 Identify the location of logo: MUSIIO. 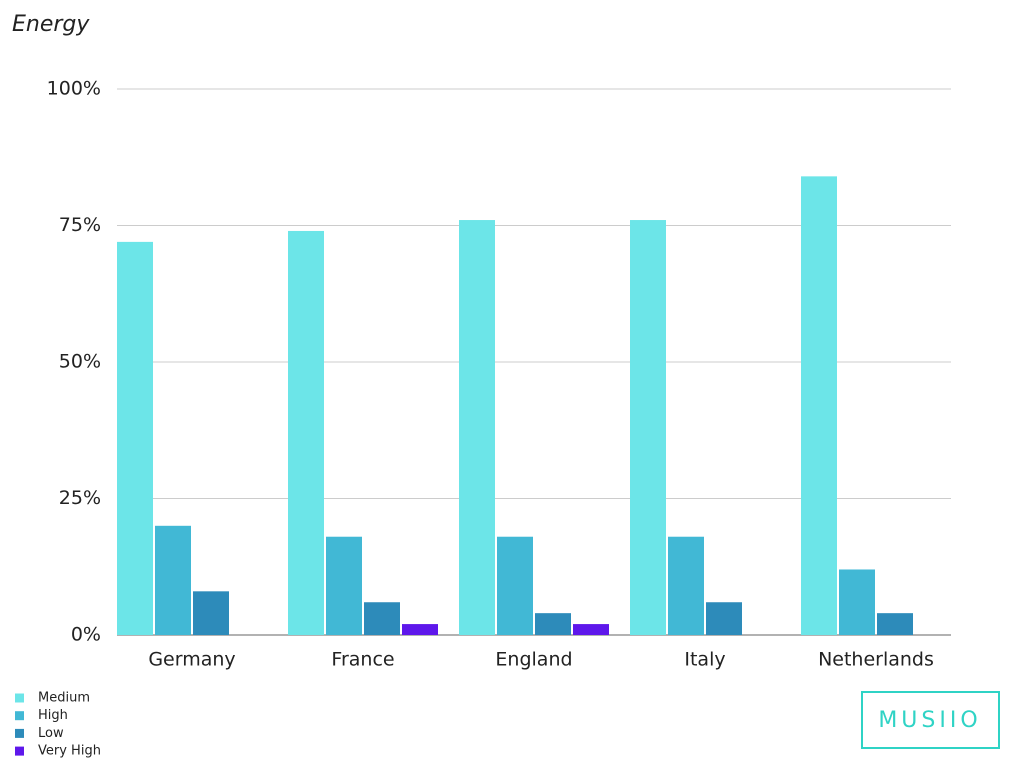
(929, 720).